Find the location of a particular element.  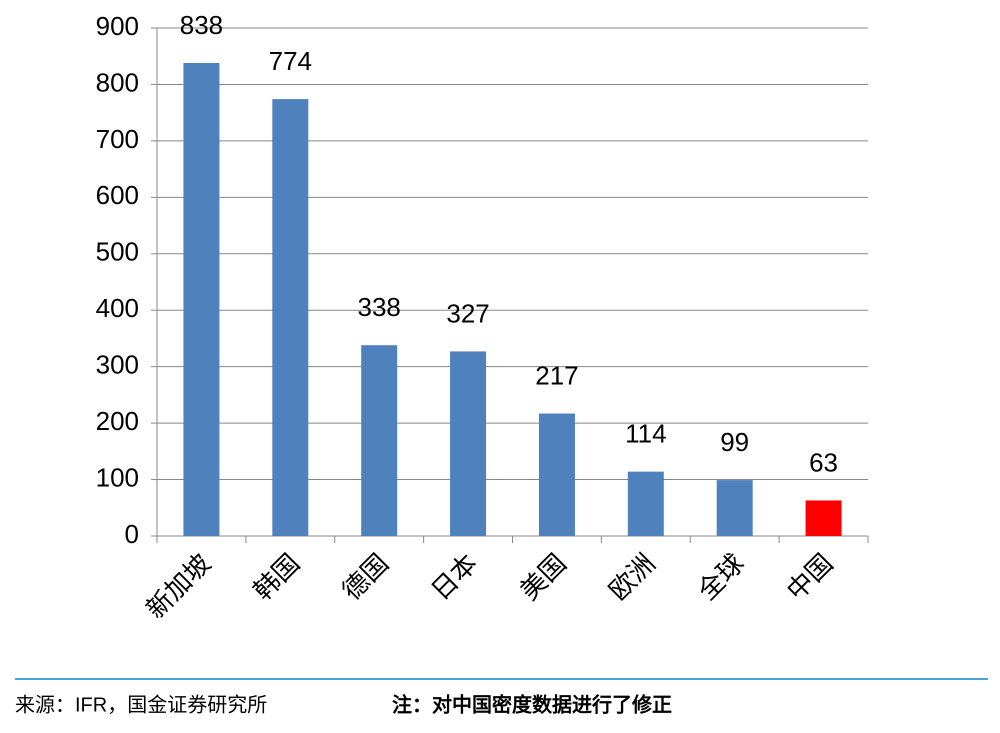

y-tick-label: 300 is located at coordinates (117, 365).